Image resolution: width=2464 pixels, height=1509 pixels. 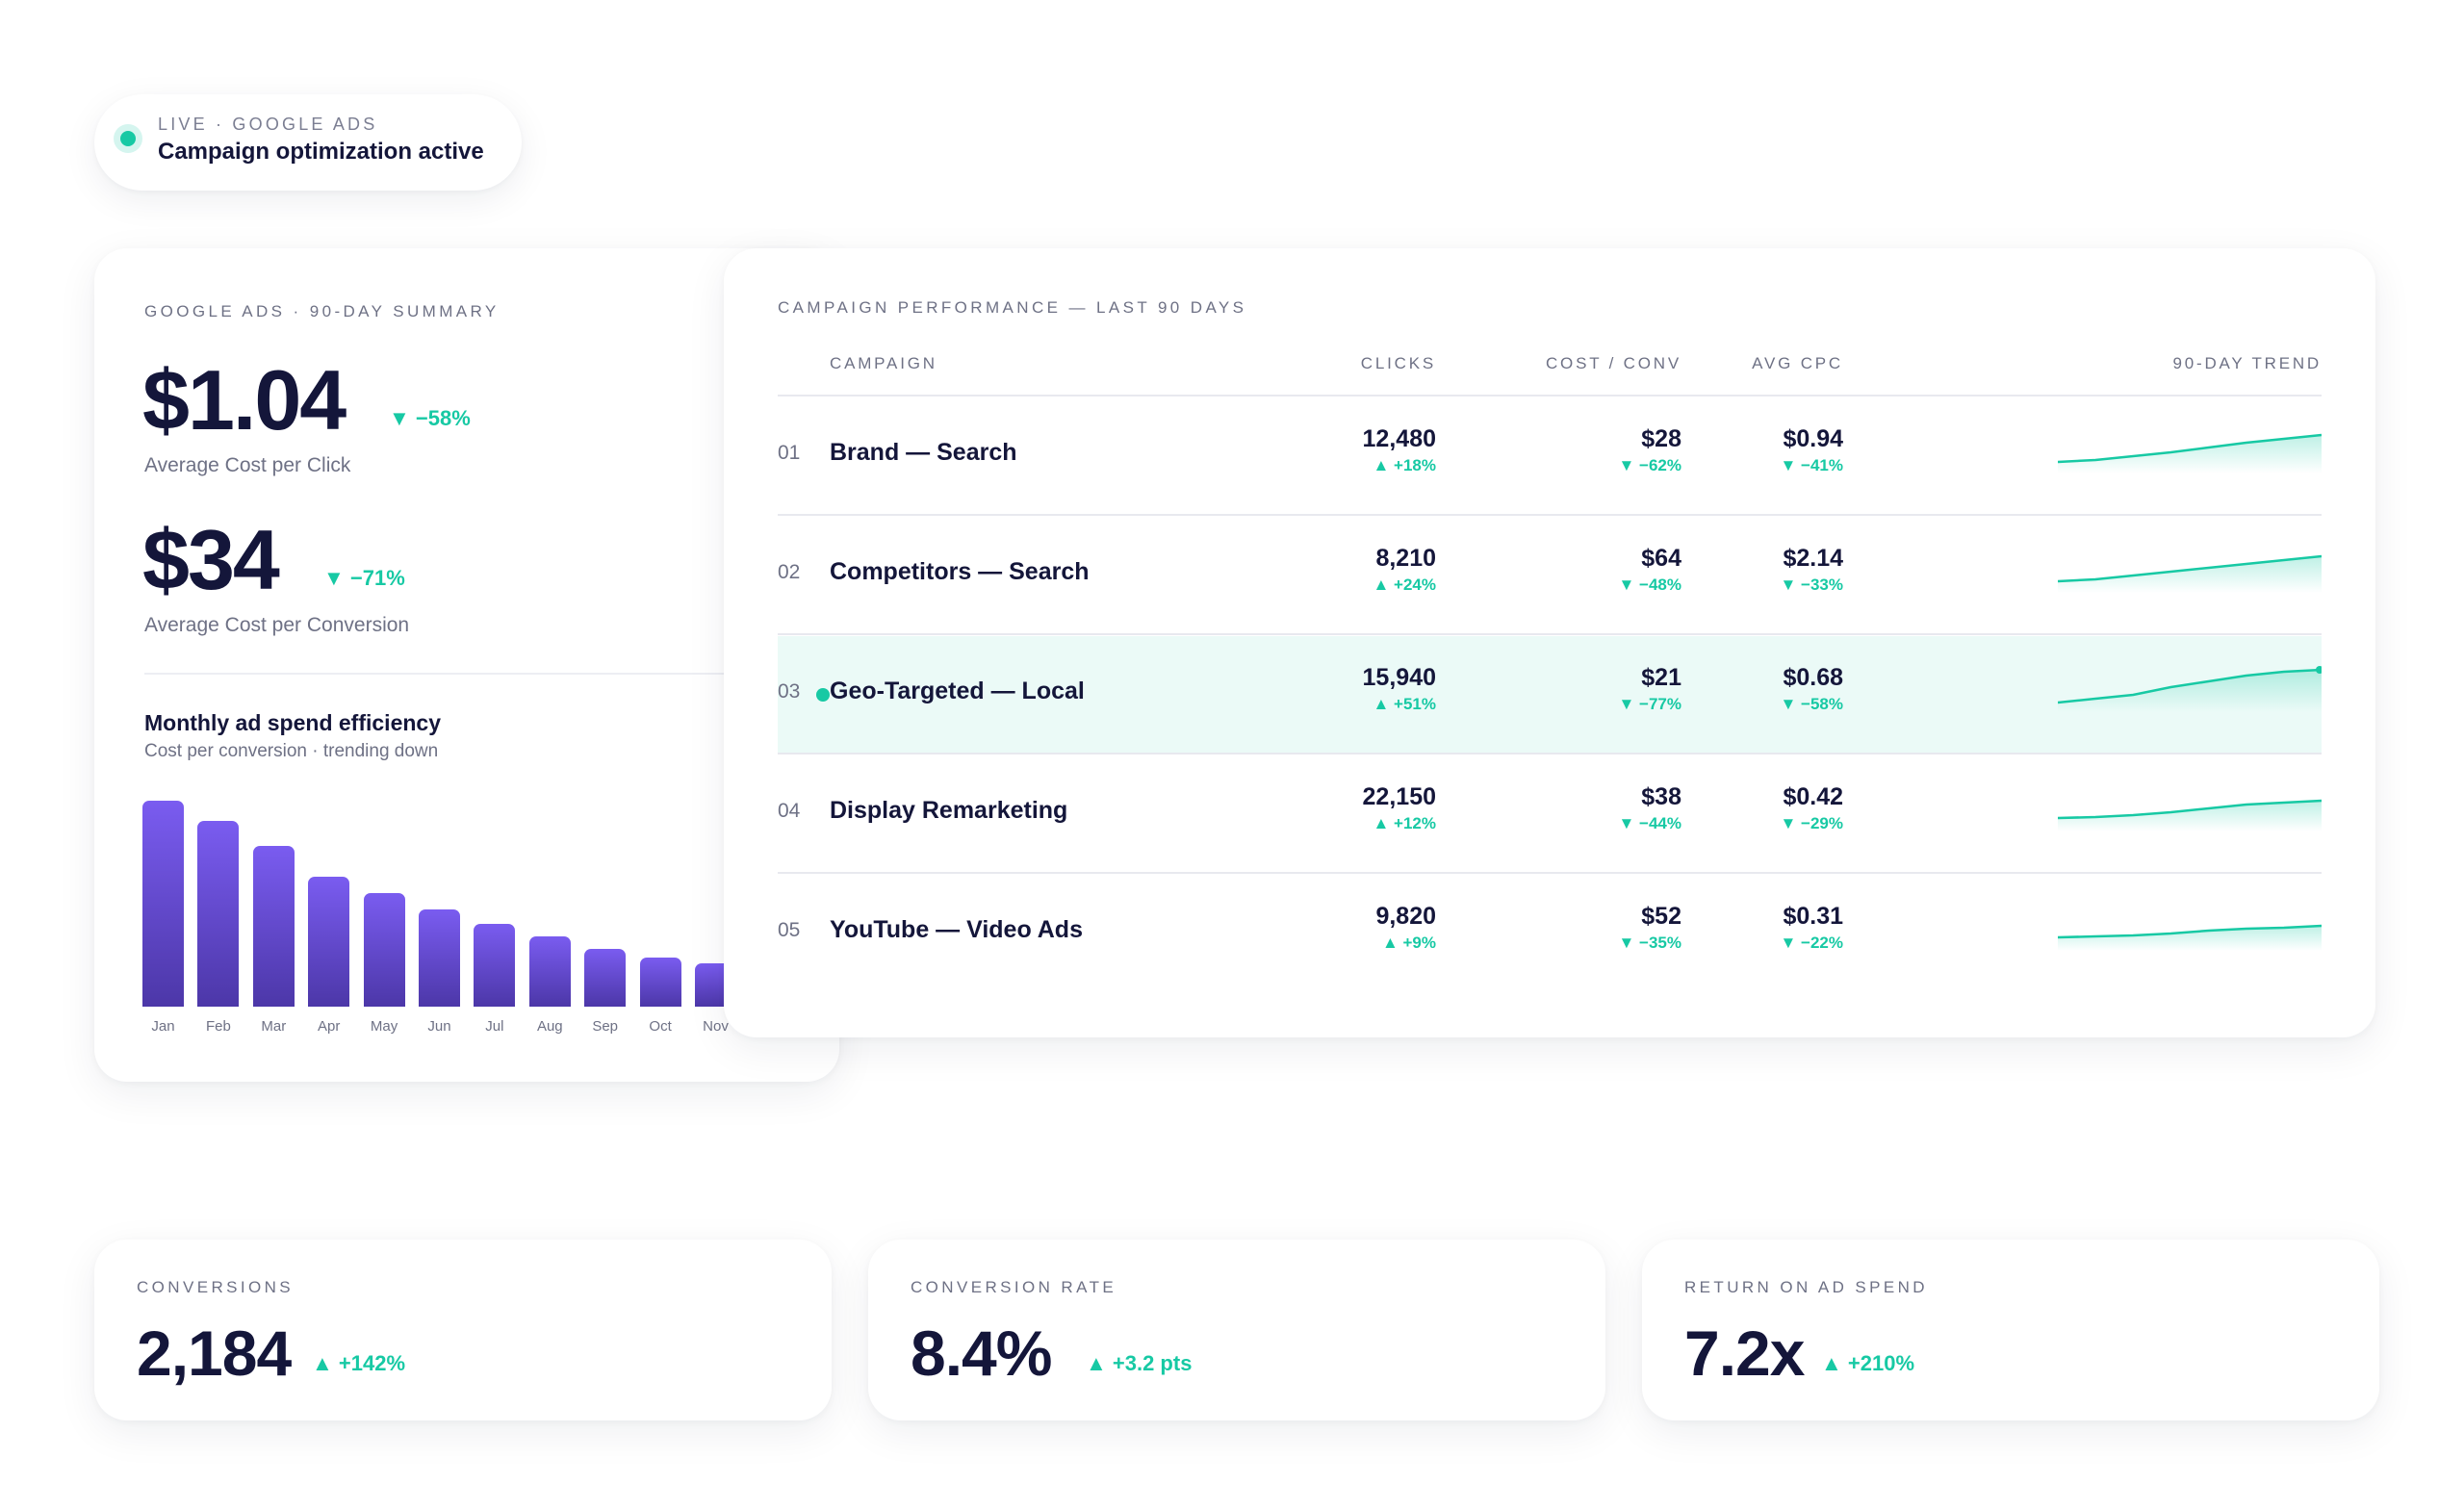 What do you see at coordinates (1806, 1287) in the screenshot?
I see `kpi-label: RETURN ON AD SPEND` at bounding box center [1806, 1287].